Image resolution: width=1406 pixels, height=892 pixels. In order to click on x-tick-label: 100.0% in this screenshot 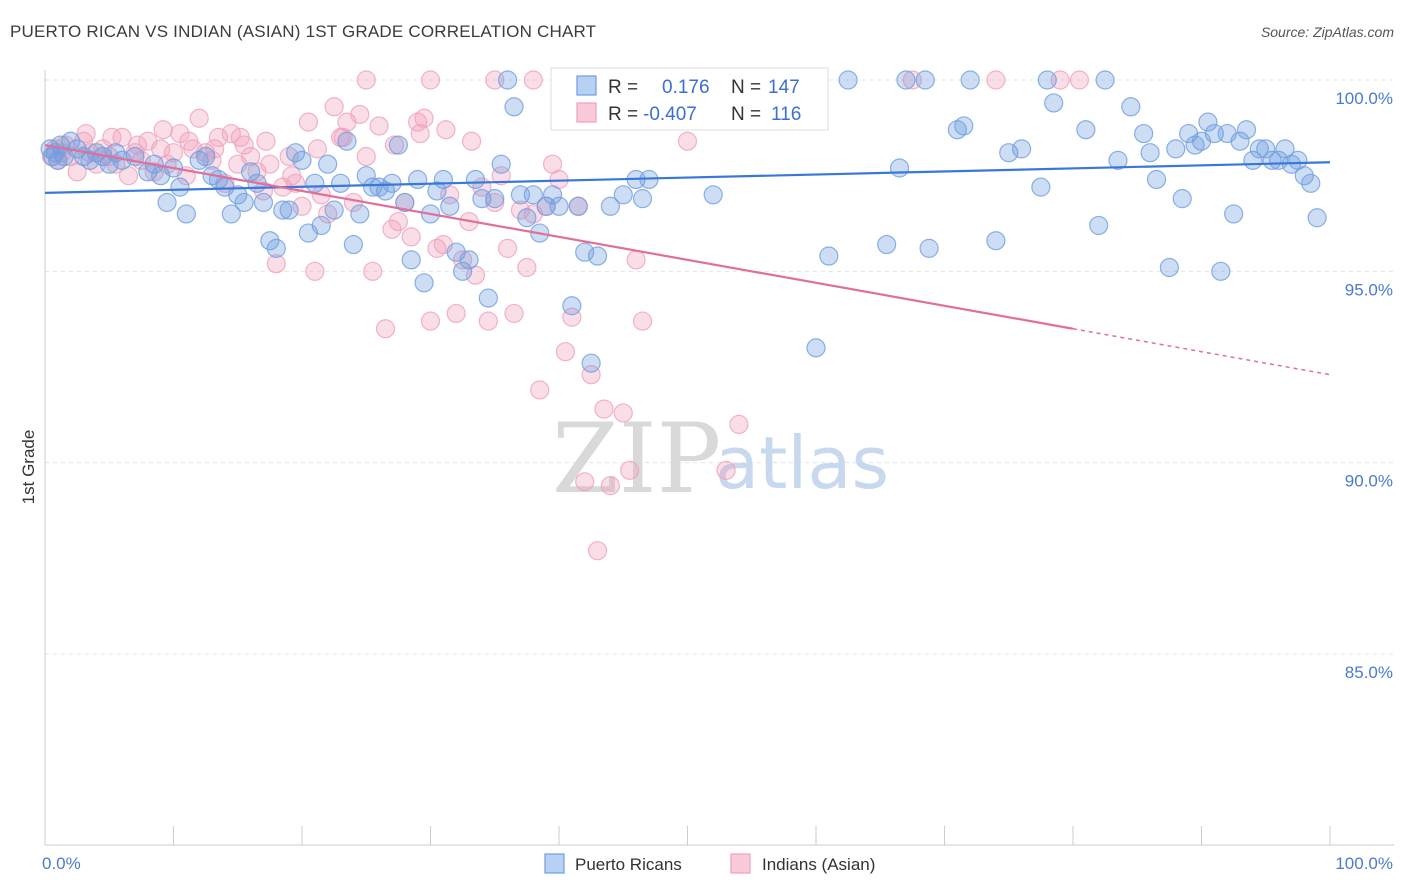, I will do `click(1364, 863)`.